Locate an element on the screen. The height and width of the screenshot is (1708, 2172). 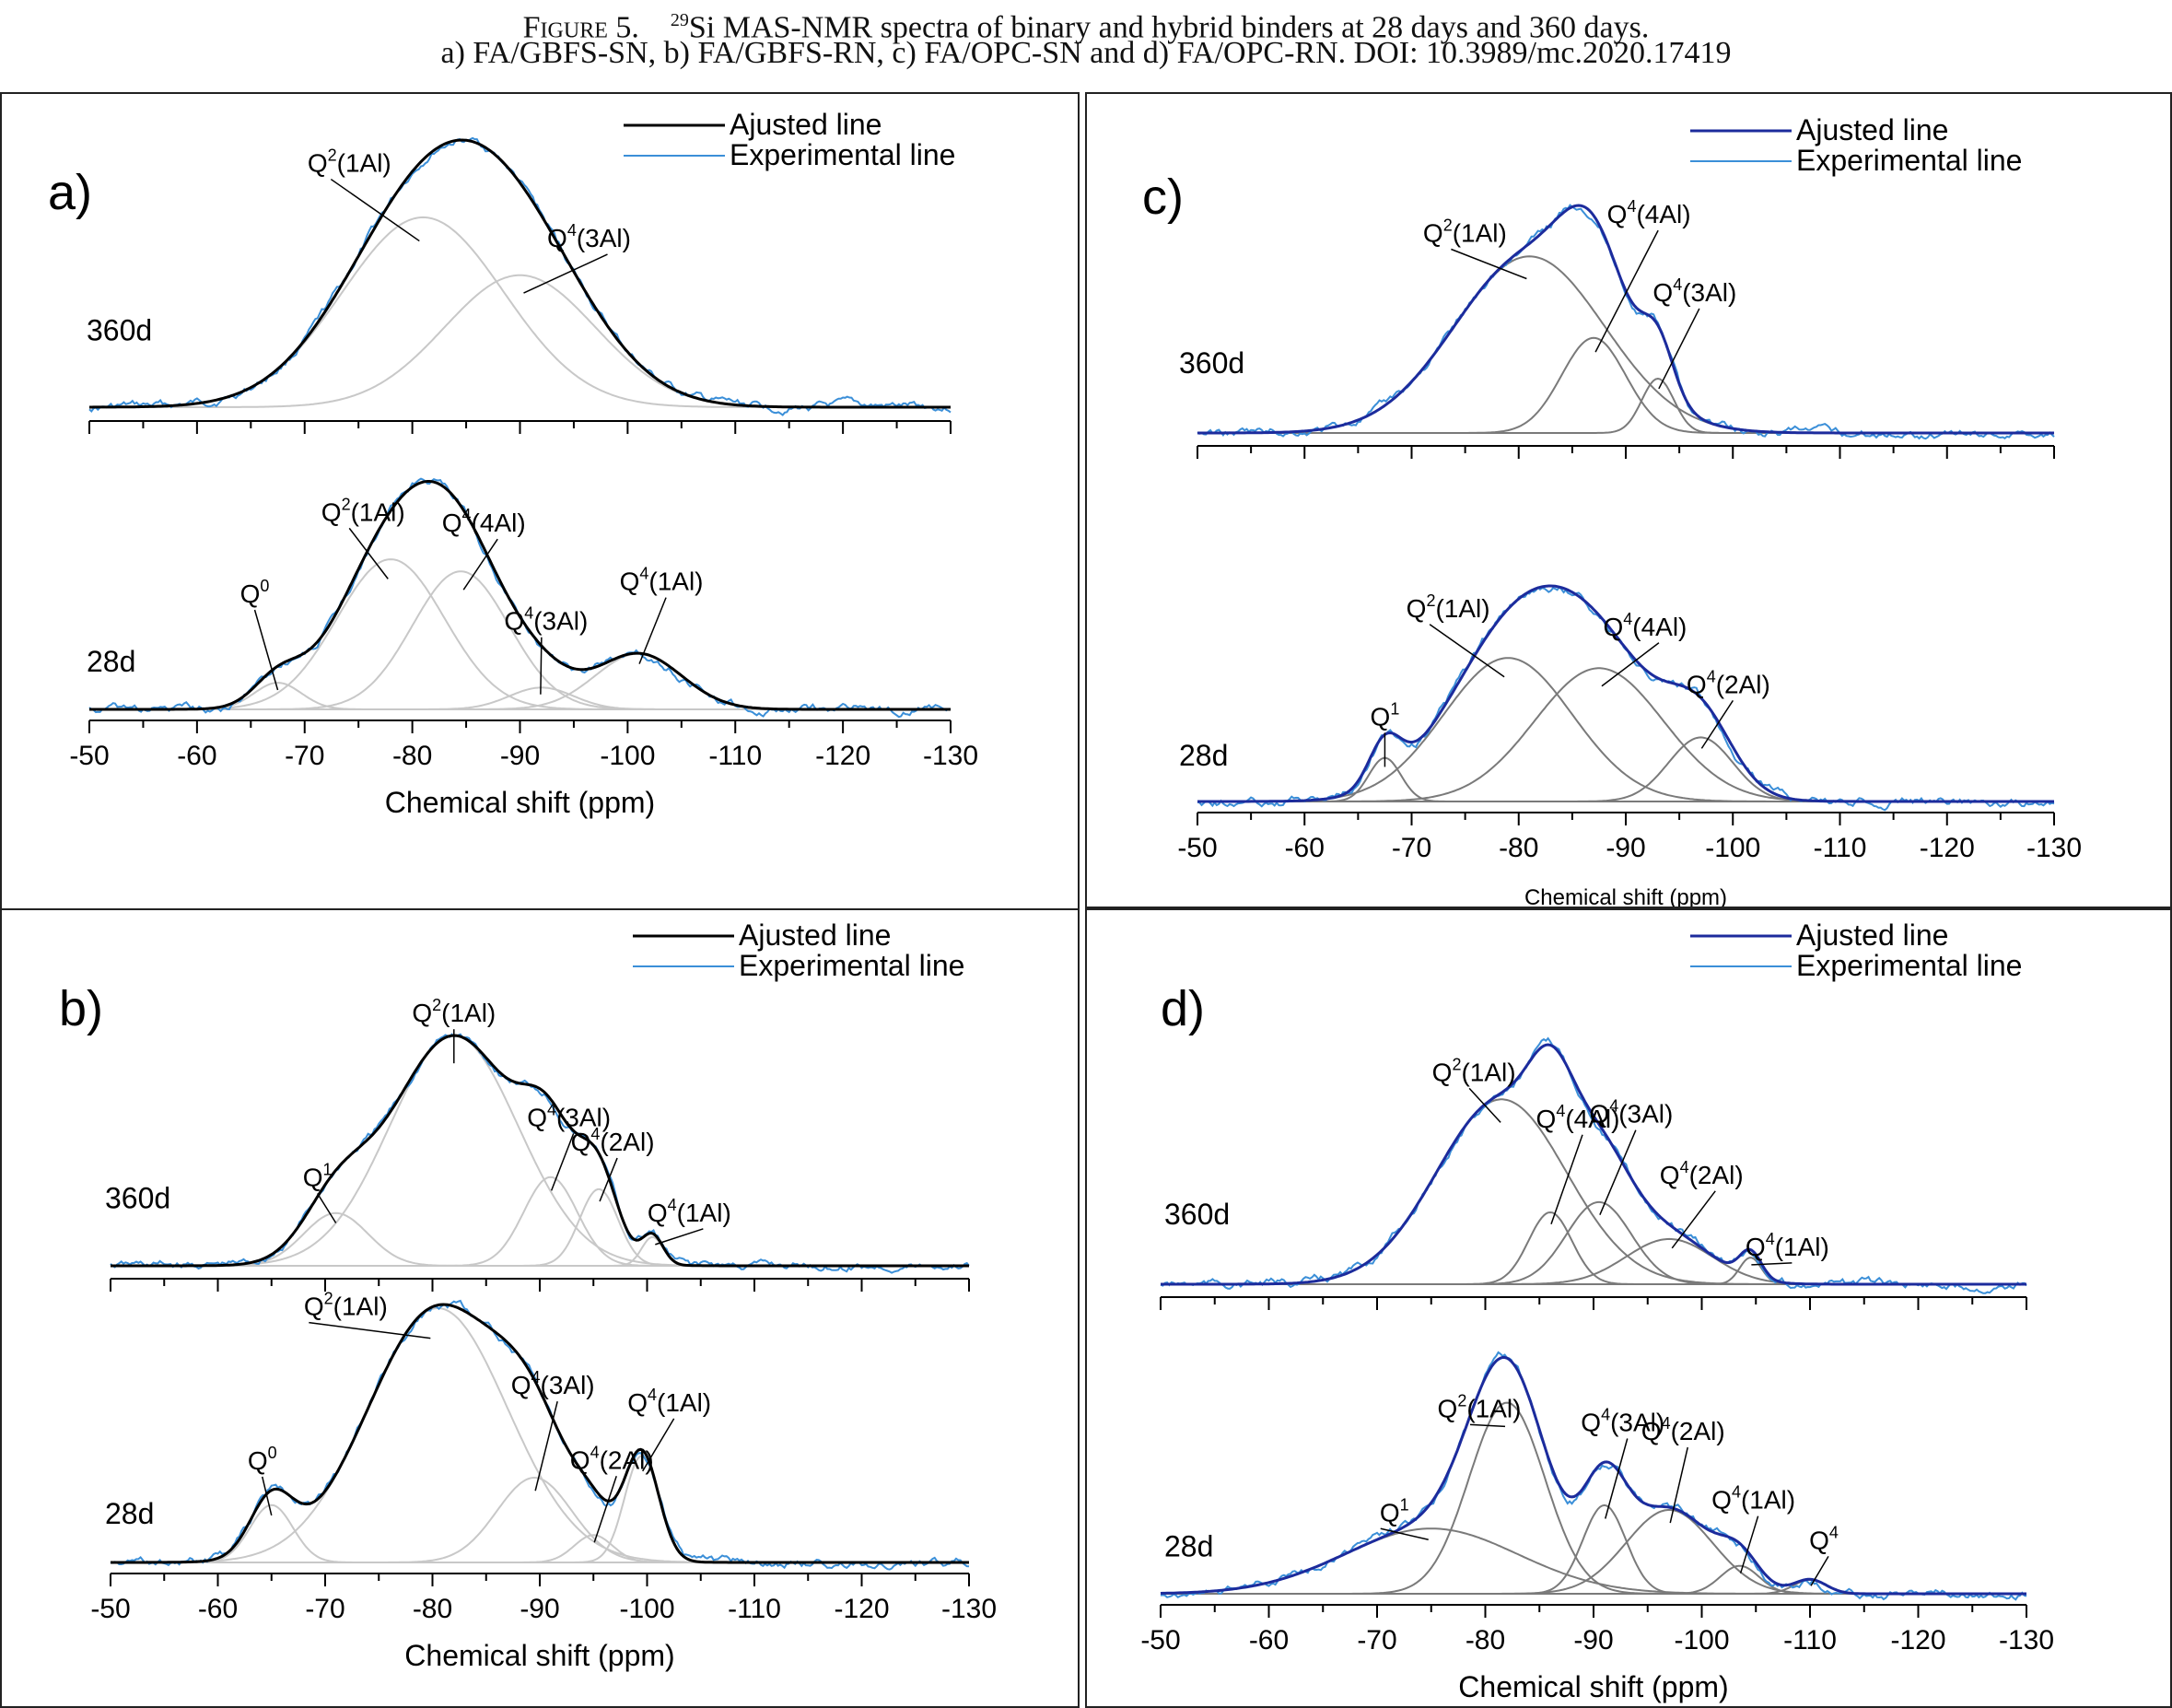
component-label: Q4(1Al) is located at coordinates (1753, 1499).